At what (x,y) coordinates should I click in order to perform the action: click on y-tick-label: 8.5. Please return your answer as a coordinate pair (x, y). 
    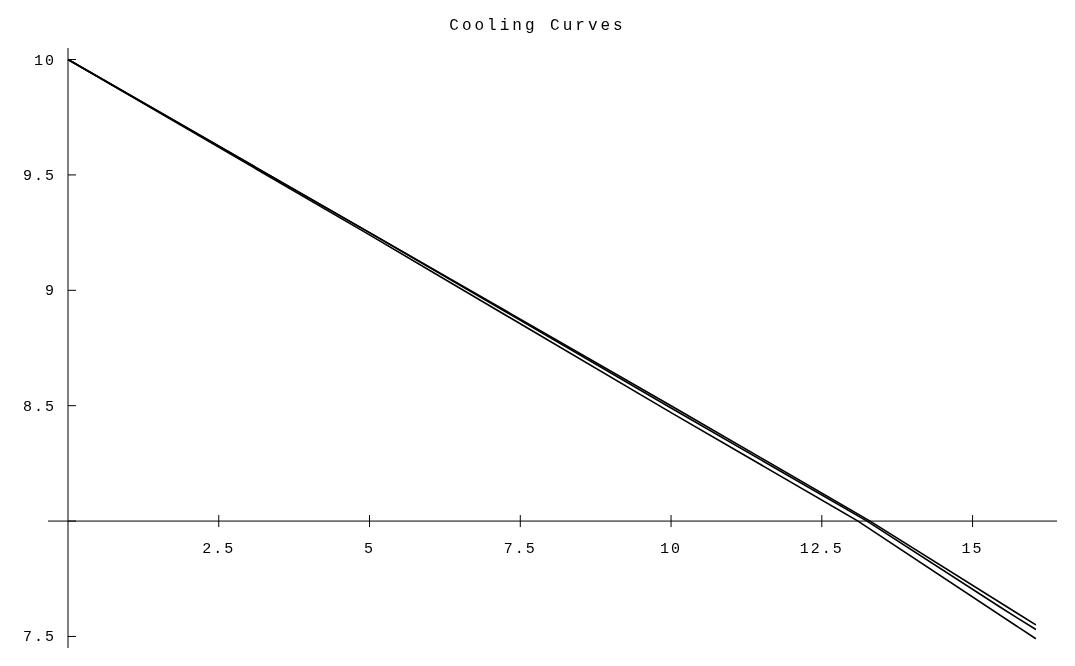
    Looking at the image, I should click on (39, 407).